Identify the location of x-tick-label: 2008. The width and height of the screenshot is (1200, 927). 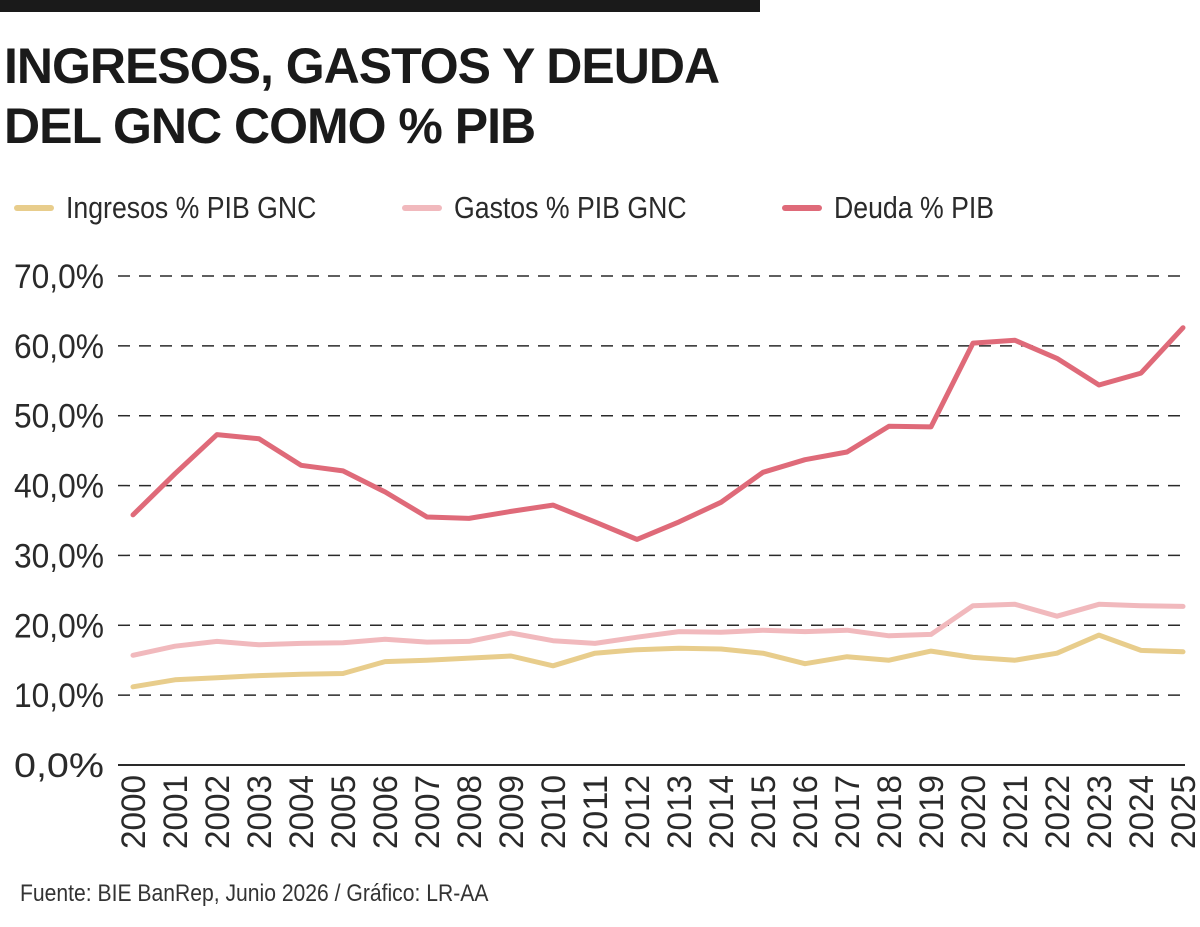
(470, 812).